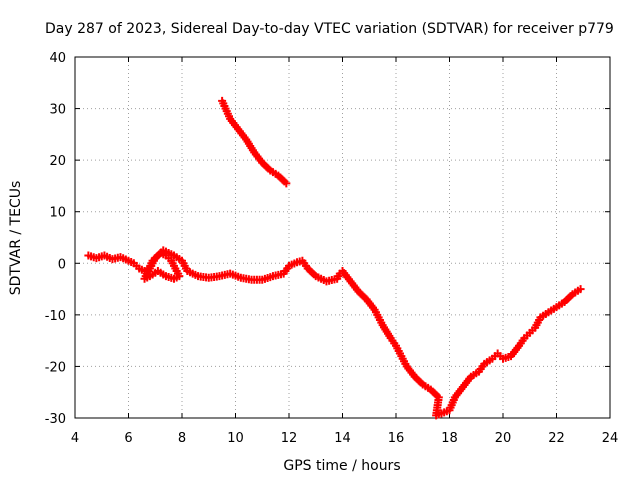  Describe the element at coordinates (57, 213) in the screenshot. I see `y-tick-label: 10` at that location.